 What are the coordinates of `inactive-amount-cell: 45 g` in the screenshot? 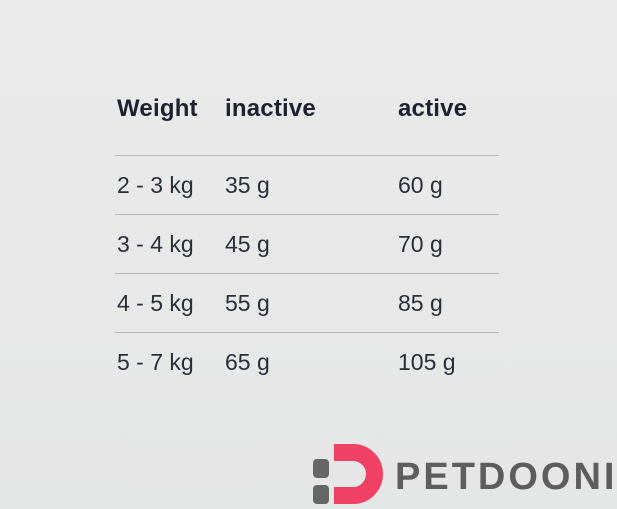 It's located at (247, 243).